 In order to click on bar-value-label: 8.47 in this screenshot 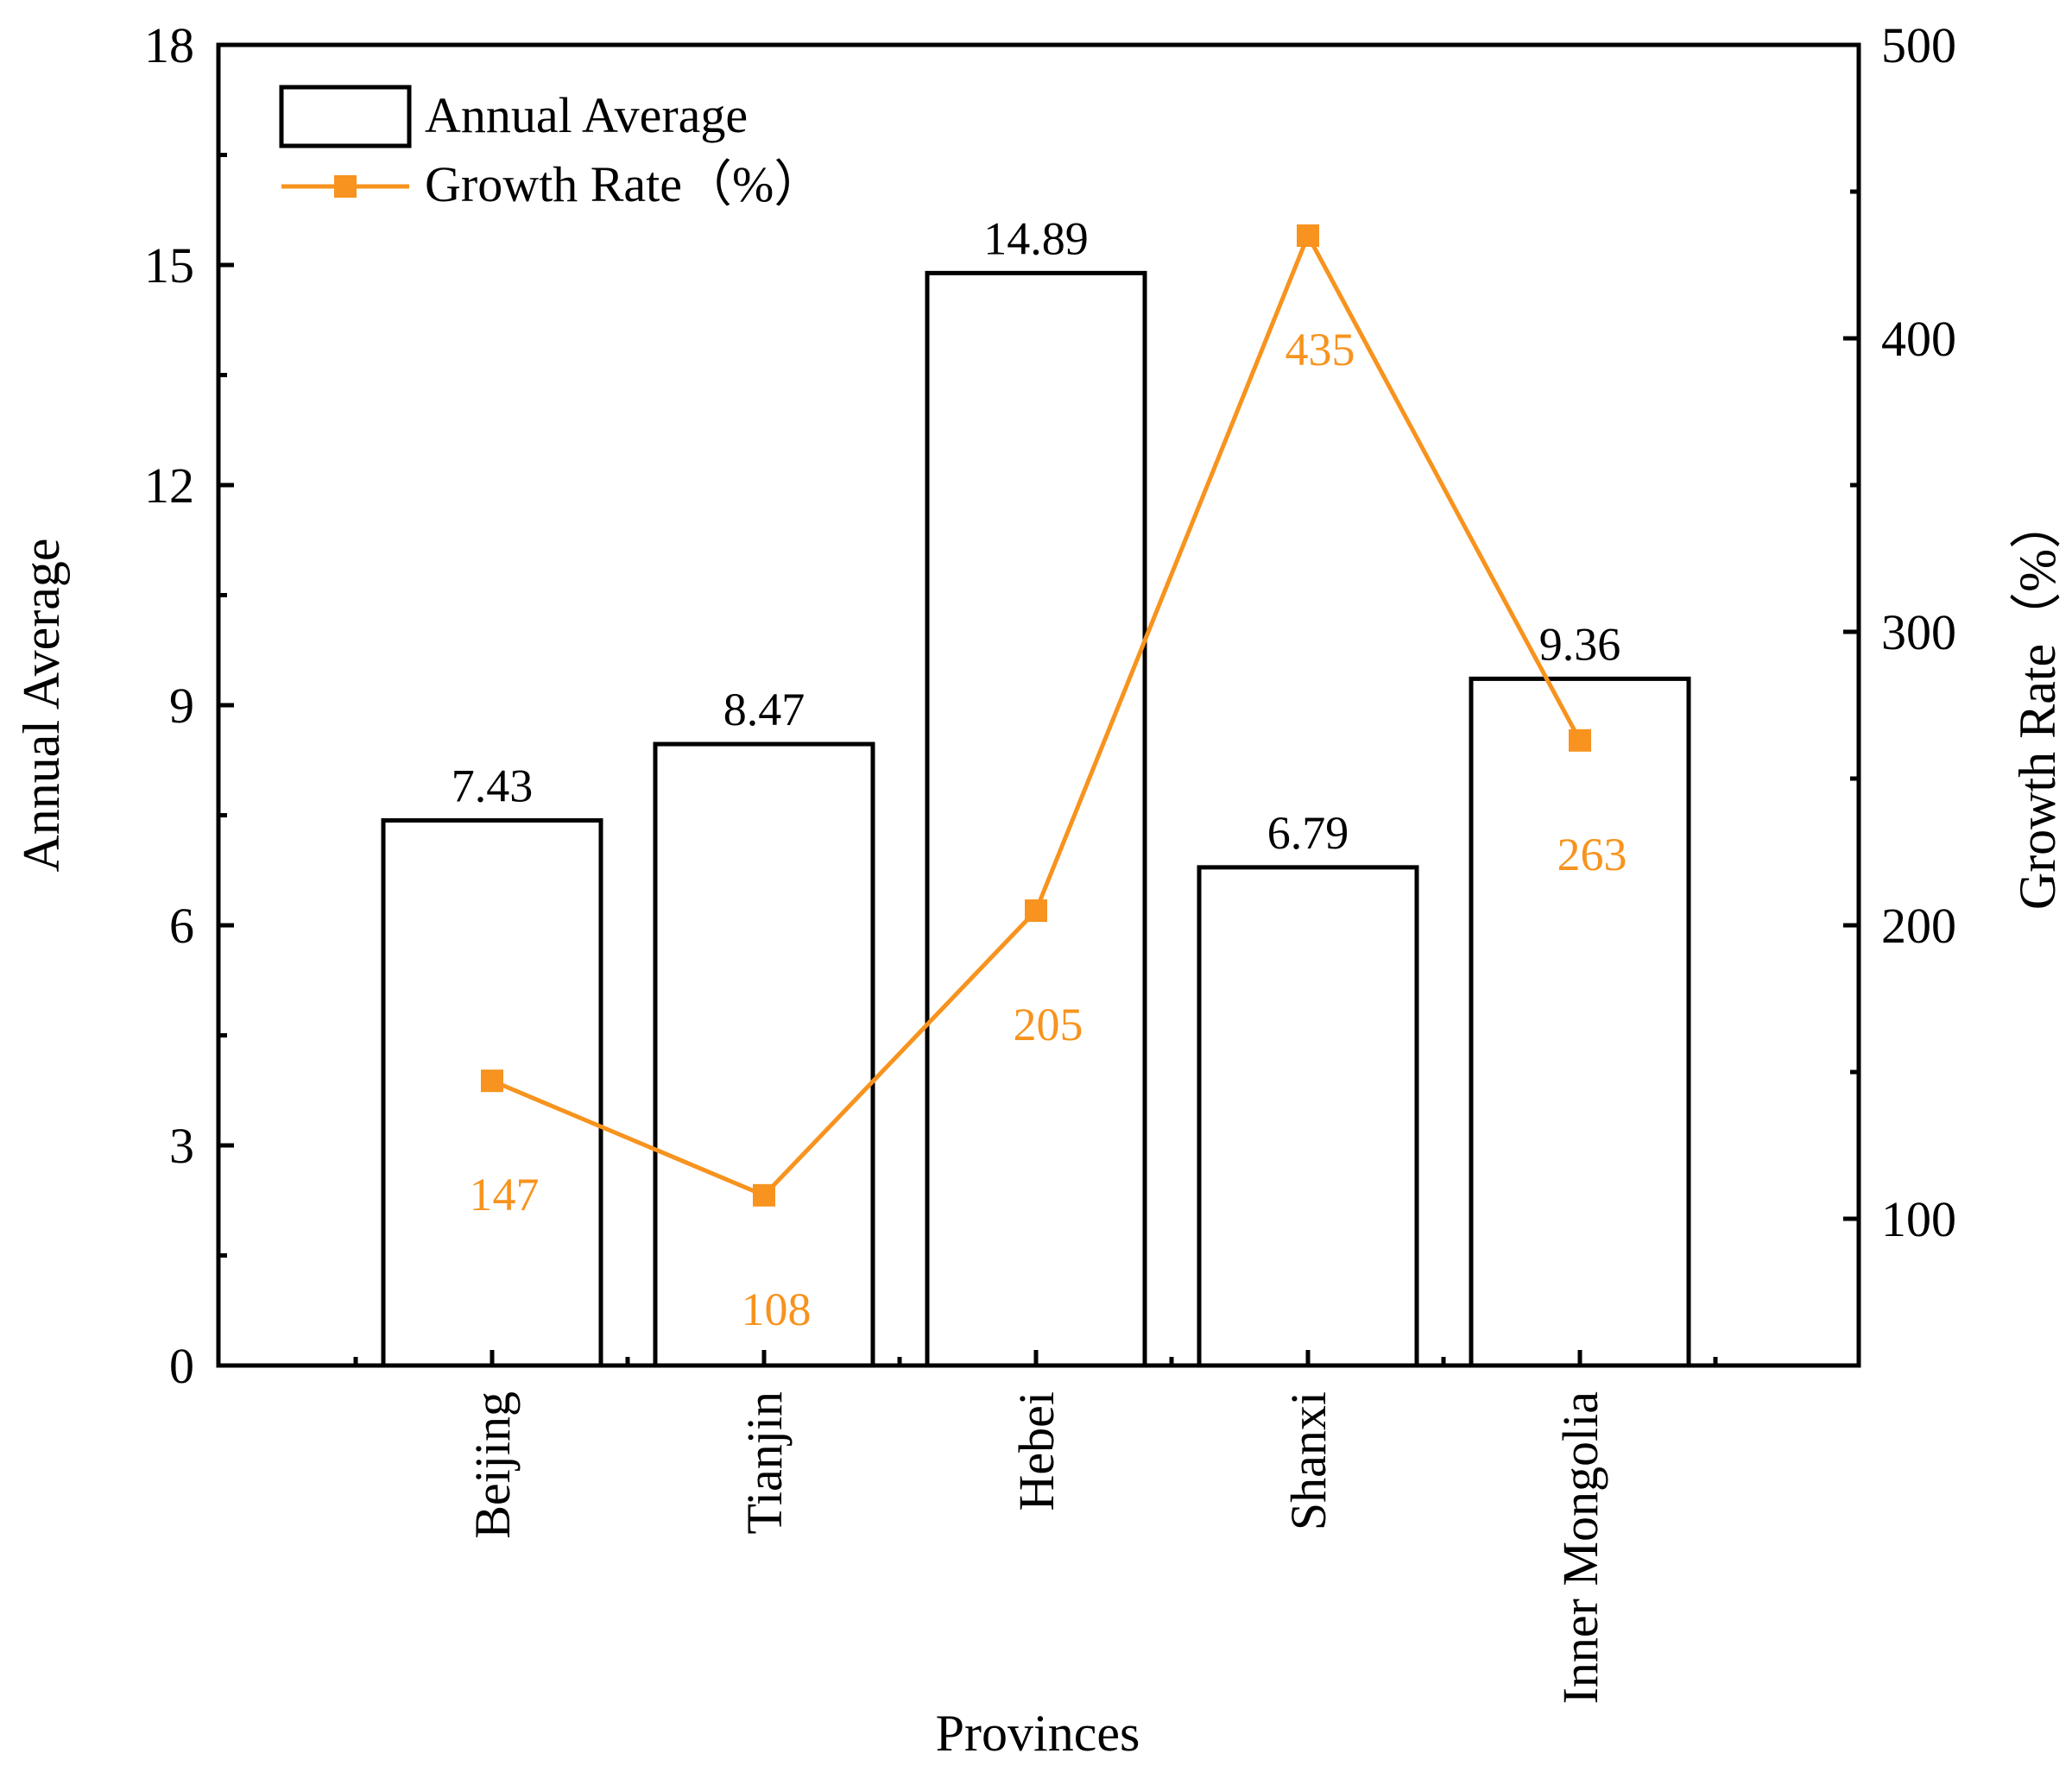, I will do `click(764, 709)`.